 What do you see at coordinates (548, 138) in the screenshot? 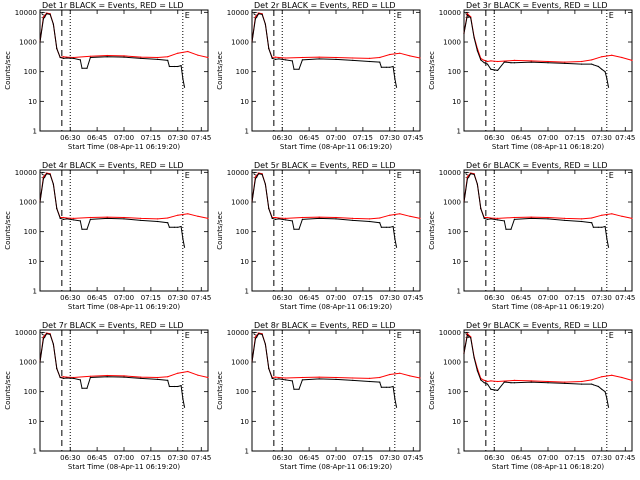
I see `x-tick-label: 07:00` at bounding box center [548, 138].